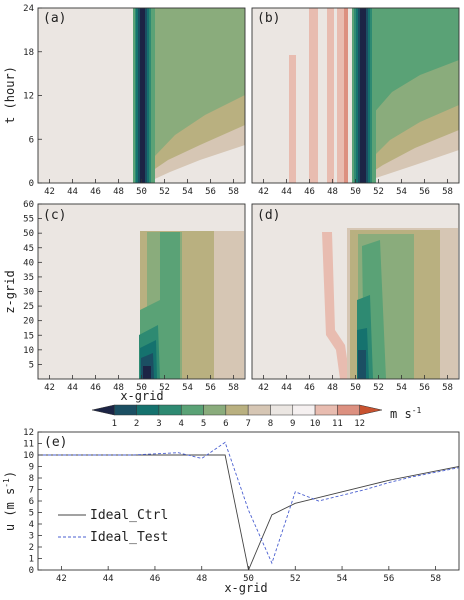  What do you see at coordinates (32, 285) in the screenshot?
I see `panel-c-y-ticks: 5 10 15 20 25 30 35 40 45 50 55 60` at bounding box center [32, 285].